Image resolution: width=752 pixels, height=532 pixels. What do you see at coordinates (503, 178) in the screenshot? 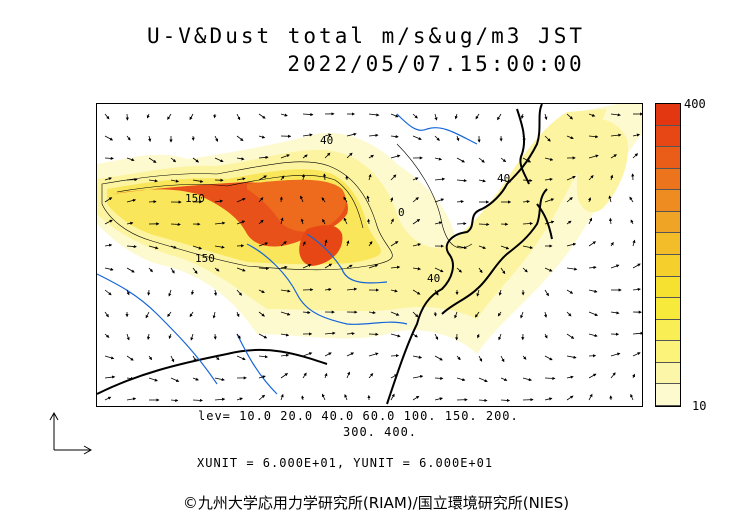
I see `contour-label: 40` at bounding box center [503, 178].